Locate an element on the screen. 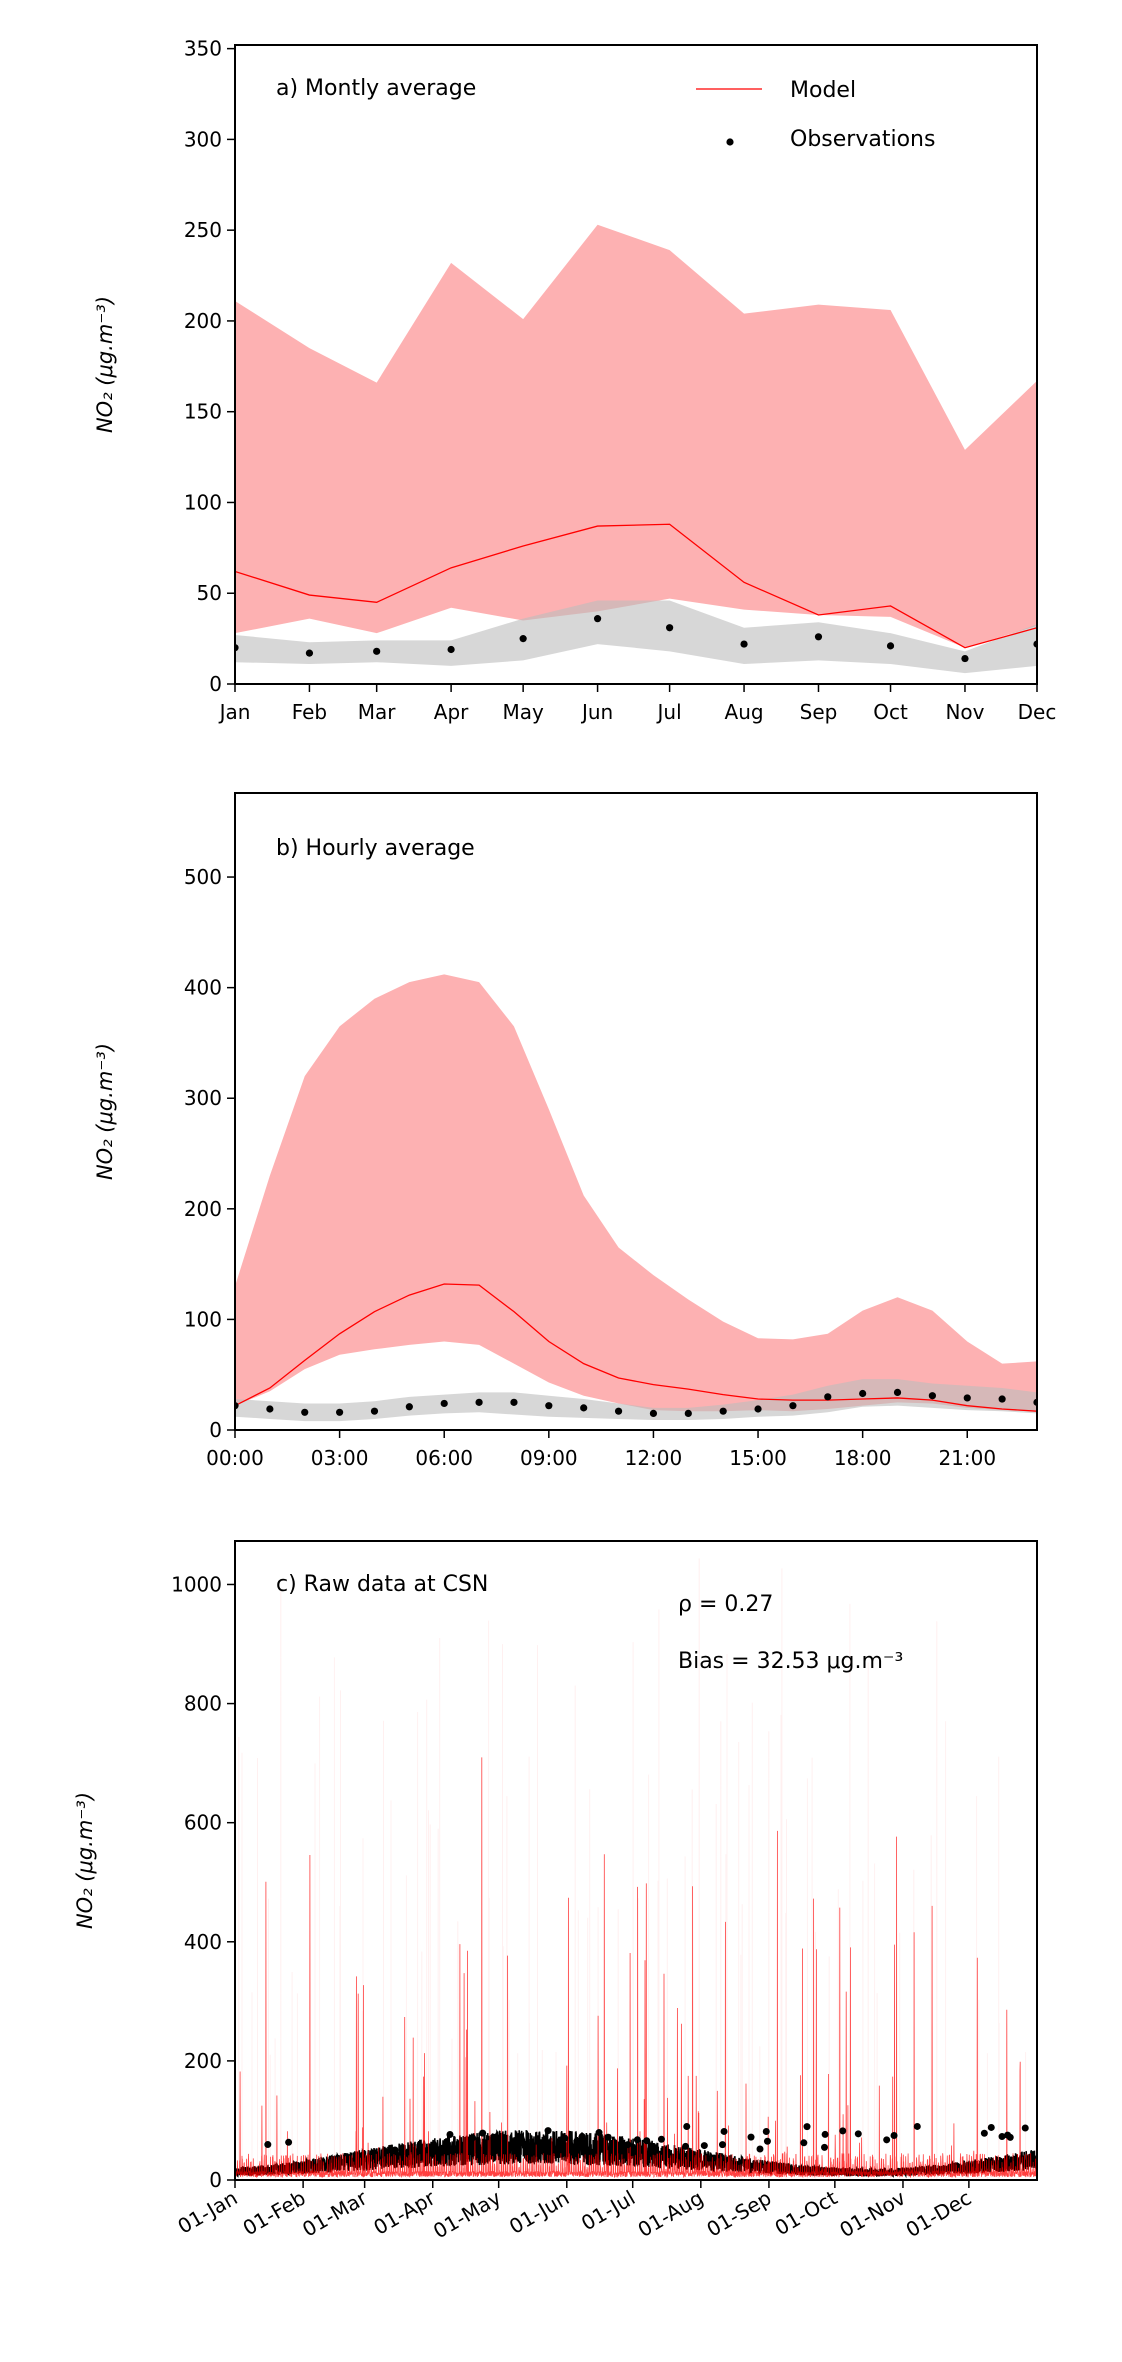 Image resolution: width=1122 pixels, height=2362 pixels. plot-area is located at coordinates (636, 449).